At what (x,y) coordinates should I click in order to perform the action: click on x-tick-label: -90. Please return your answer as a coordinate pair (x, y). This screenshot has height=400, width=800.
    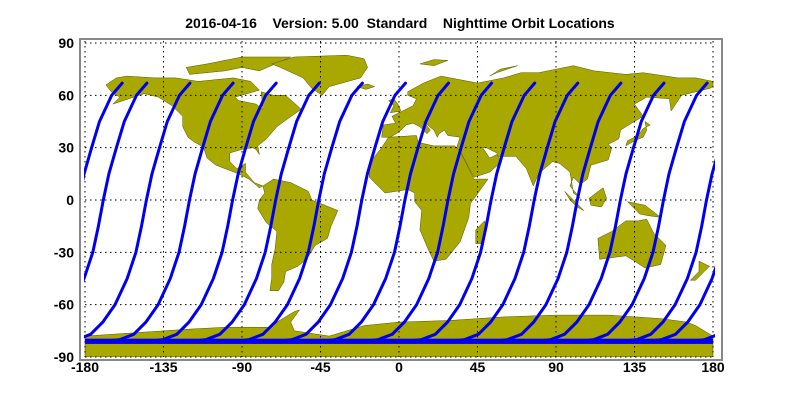
    Looking at the image, I should click on (242, 367).